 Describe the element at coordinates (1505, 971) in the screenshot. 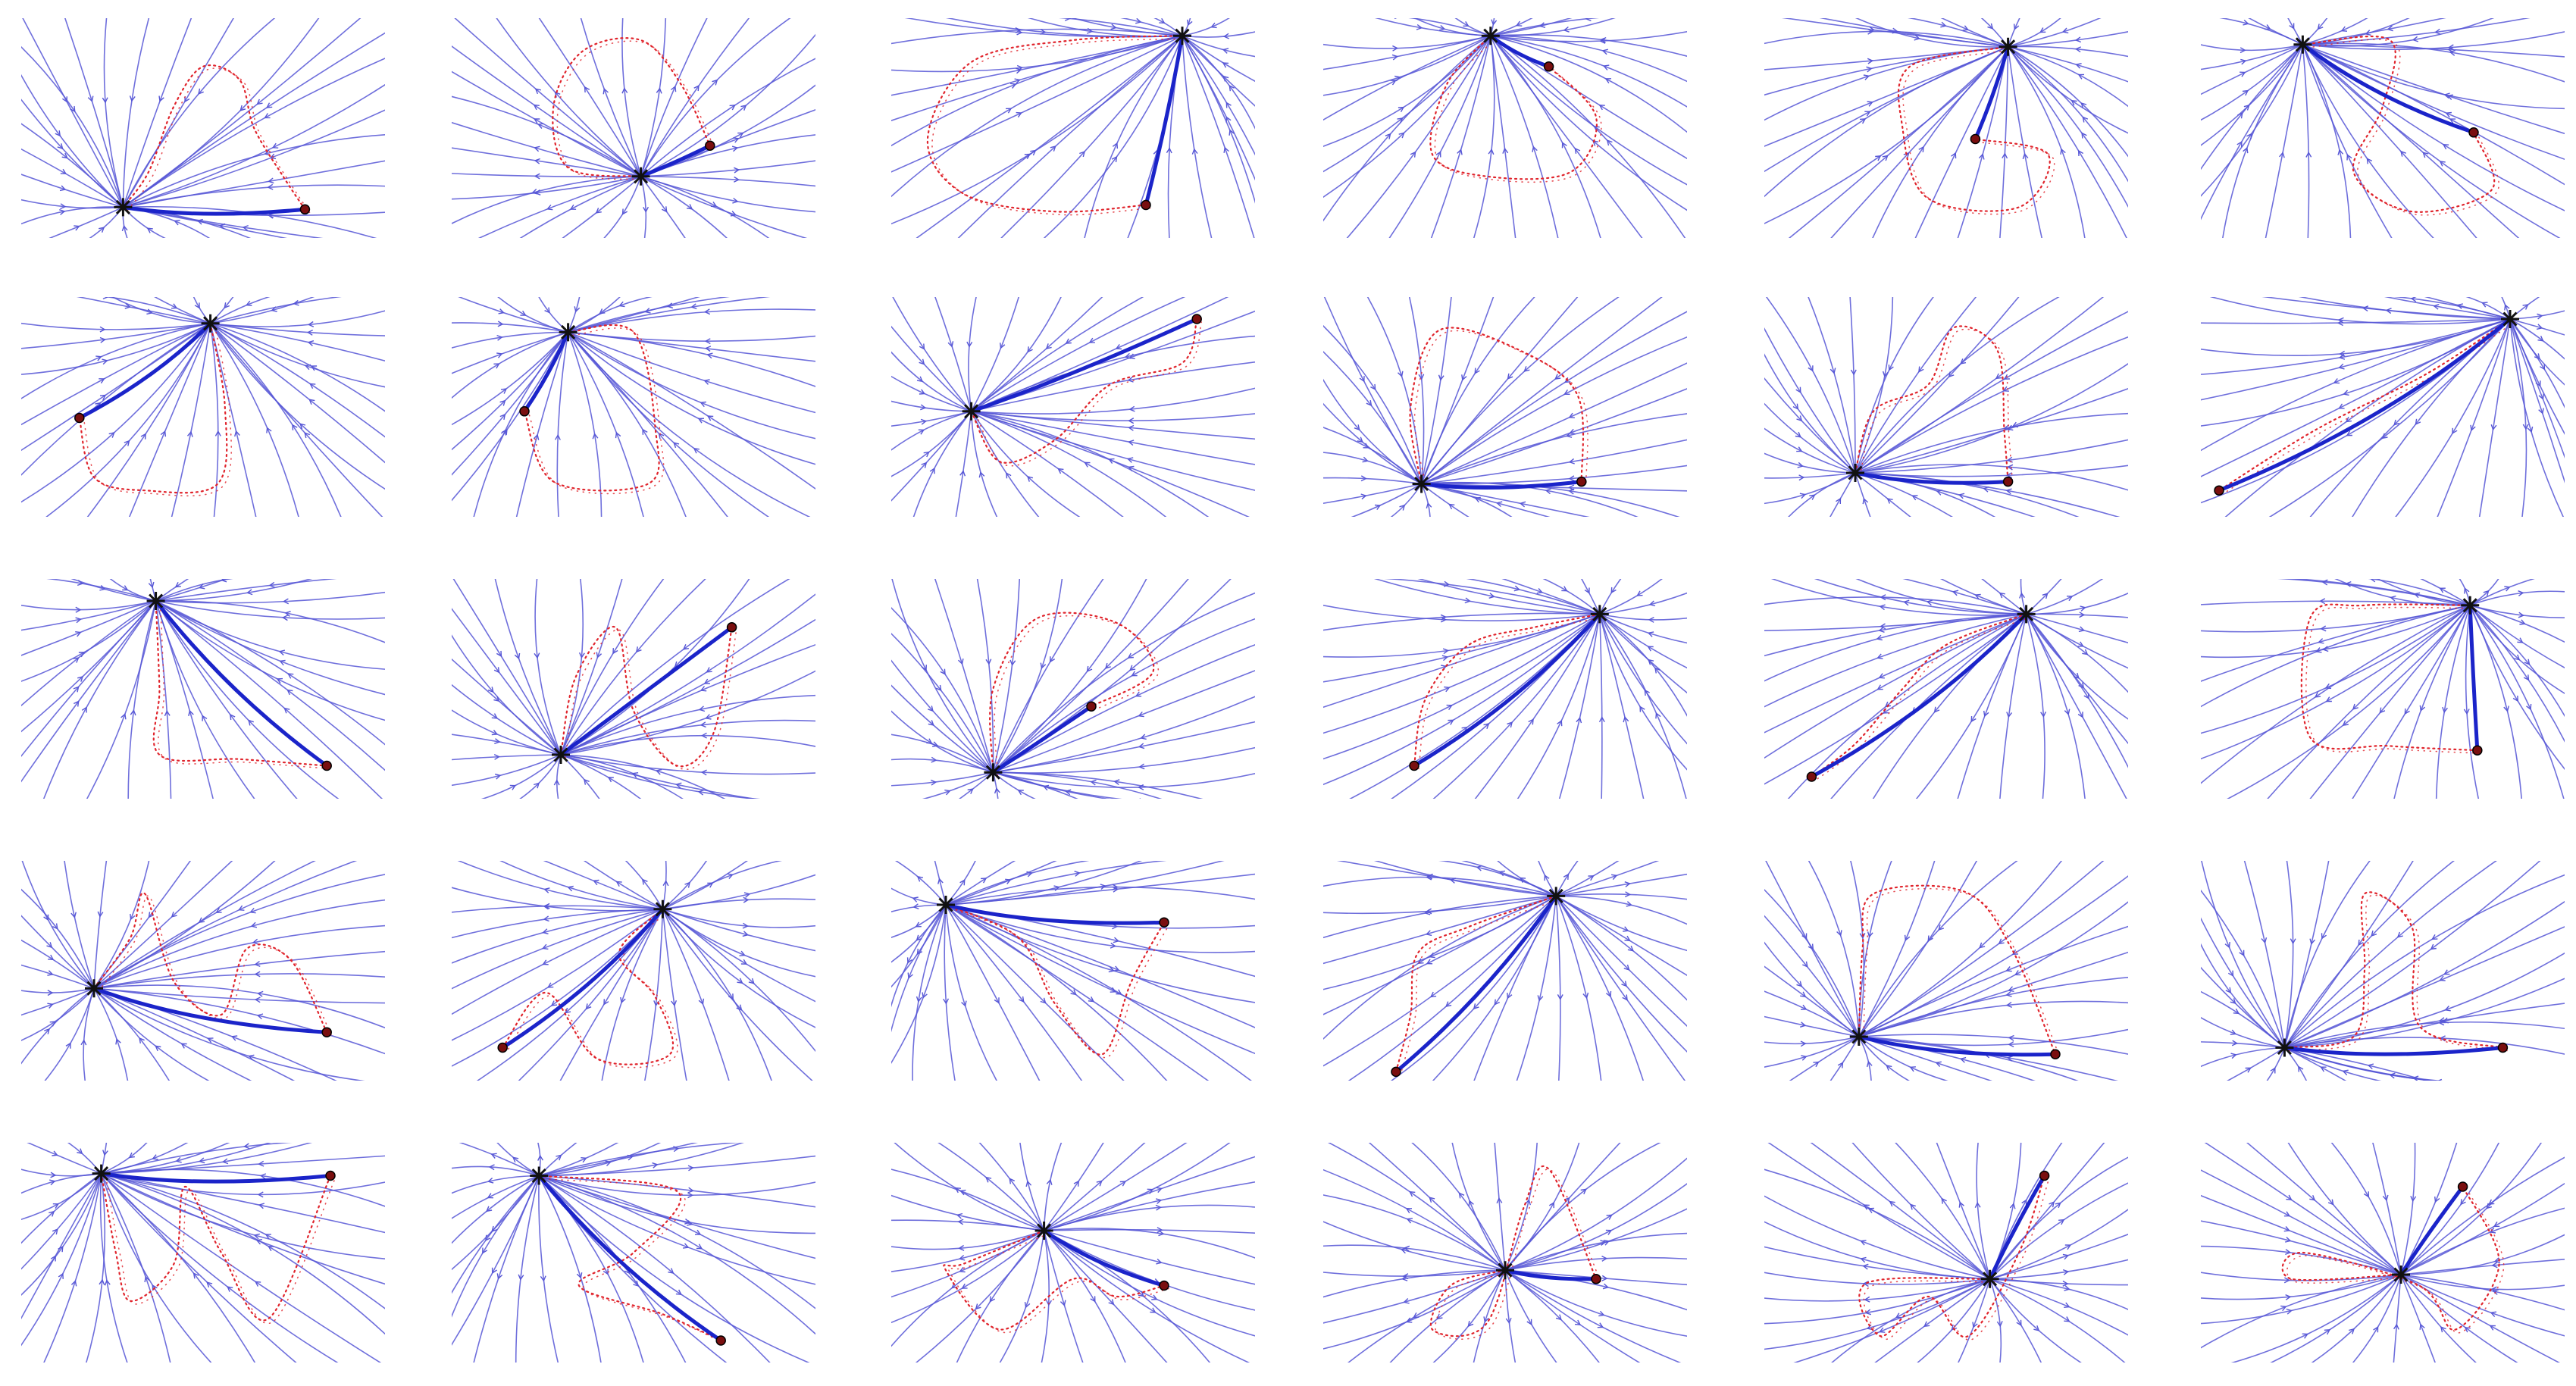

I see `streamline-plot-r4c4` at that location.